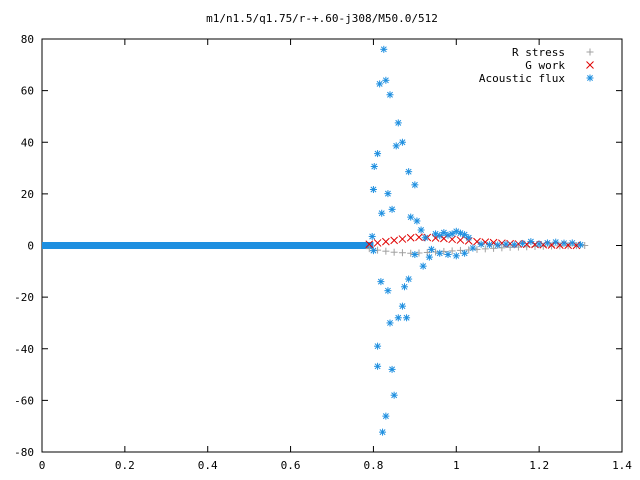 The image size is (640, 480). I want to click on y-tick-label: 0, so click(30, 246).